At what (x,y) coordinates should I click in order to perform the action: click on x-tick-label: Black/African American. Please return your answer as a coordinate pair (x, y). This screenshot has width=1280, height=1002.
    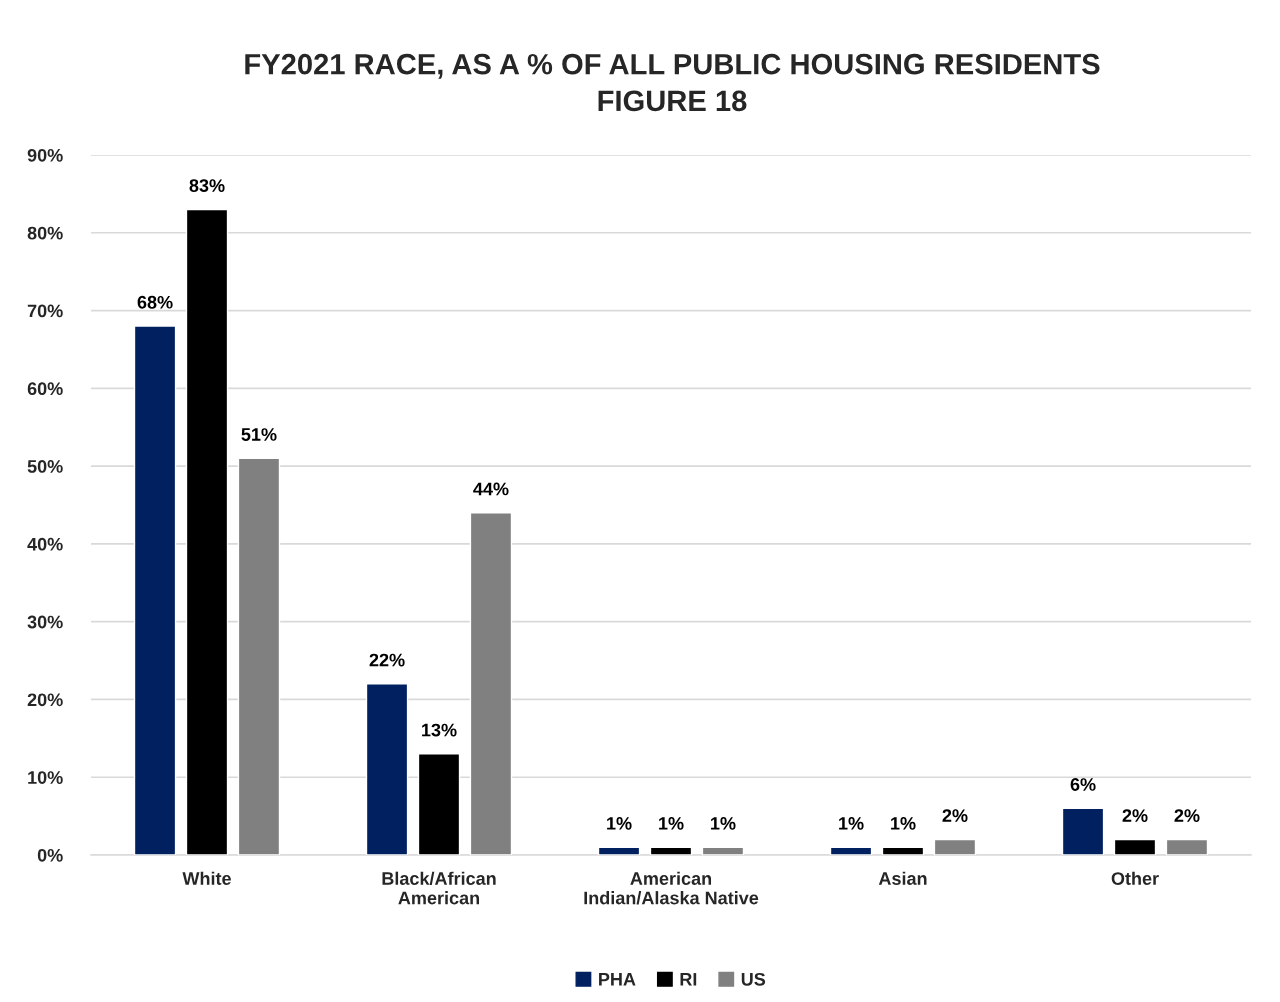
    Looking at the image, I should click on (439, 888).